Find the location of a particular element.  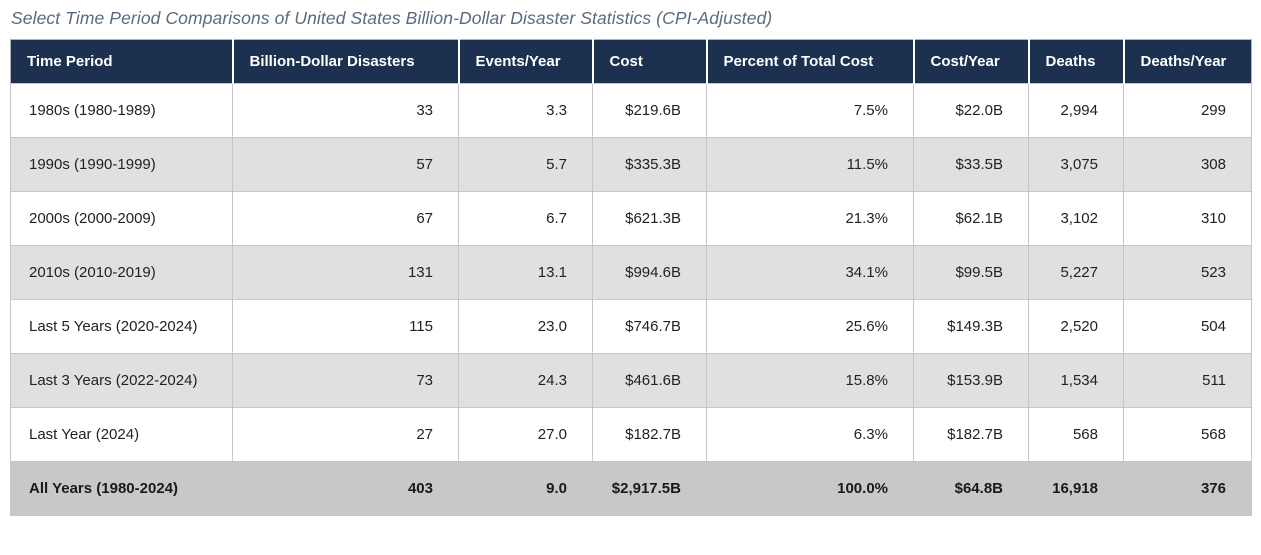

value-cell-events-year: 13.1 is located at coordinates (525, 272).